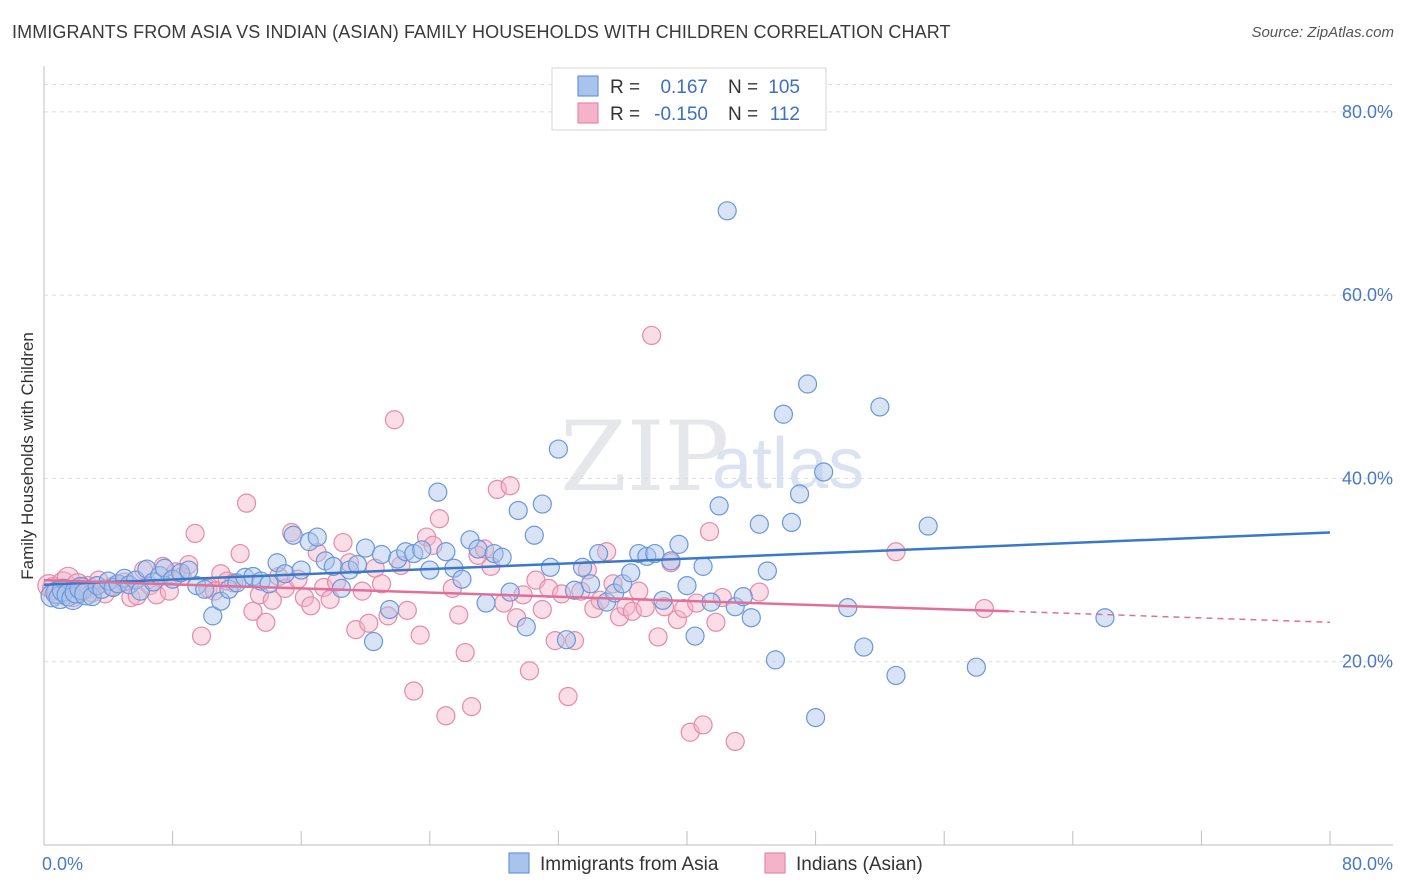 The width and height of the screenshot is (1406, 892). I want to click on x-tick-label-max: 80.0%, so click(1367, 864).